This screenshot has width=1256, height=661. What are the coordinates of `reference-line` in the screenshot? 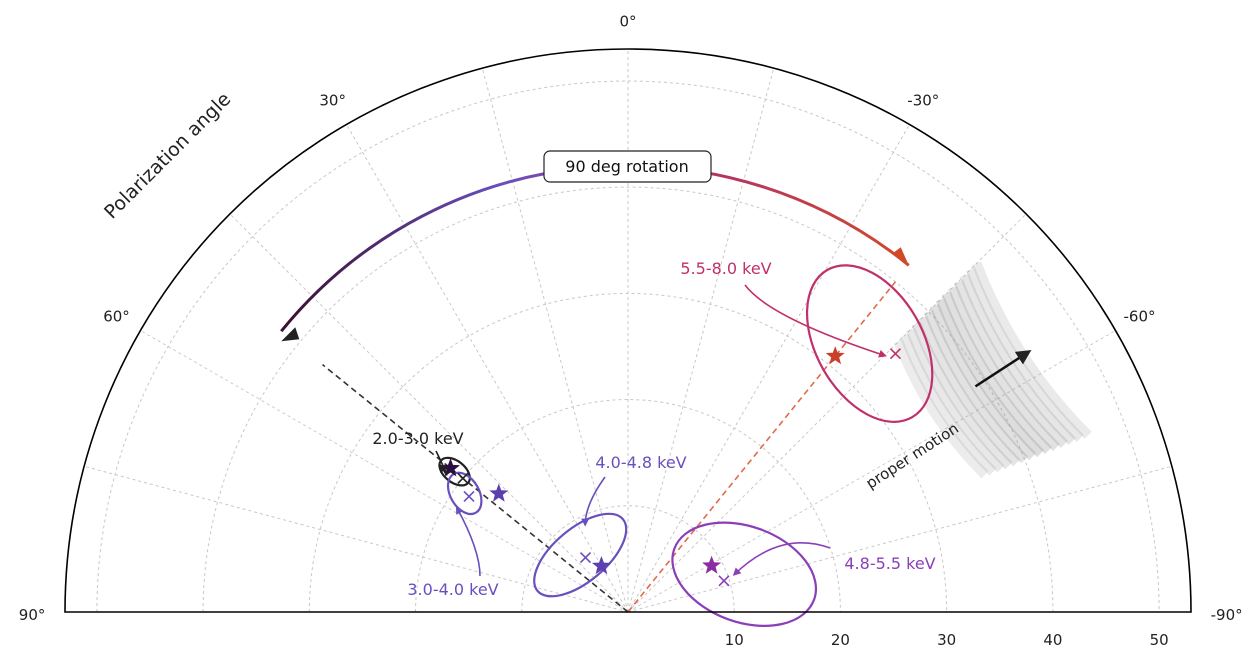 It's located at (475, 488).